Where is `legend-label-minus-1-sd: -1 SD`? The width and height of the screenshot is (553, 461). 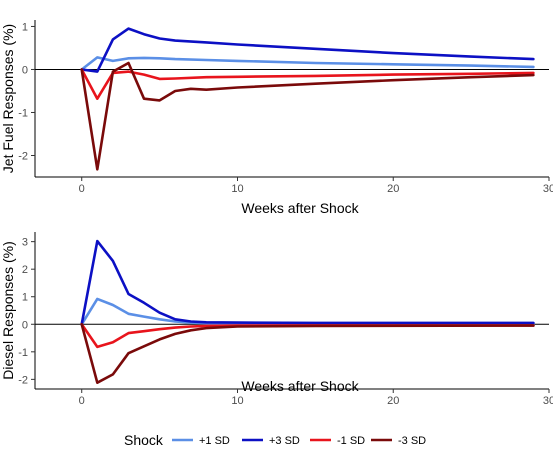
legend-label-minus-1-sd: -1 SD is located at coordinates (351, 441).